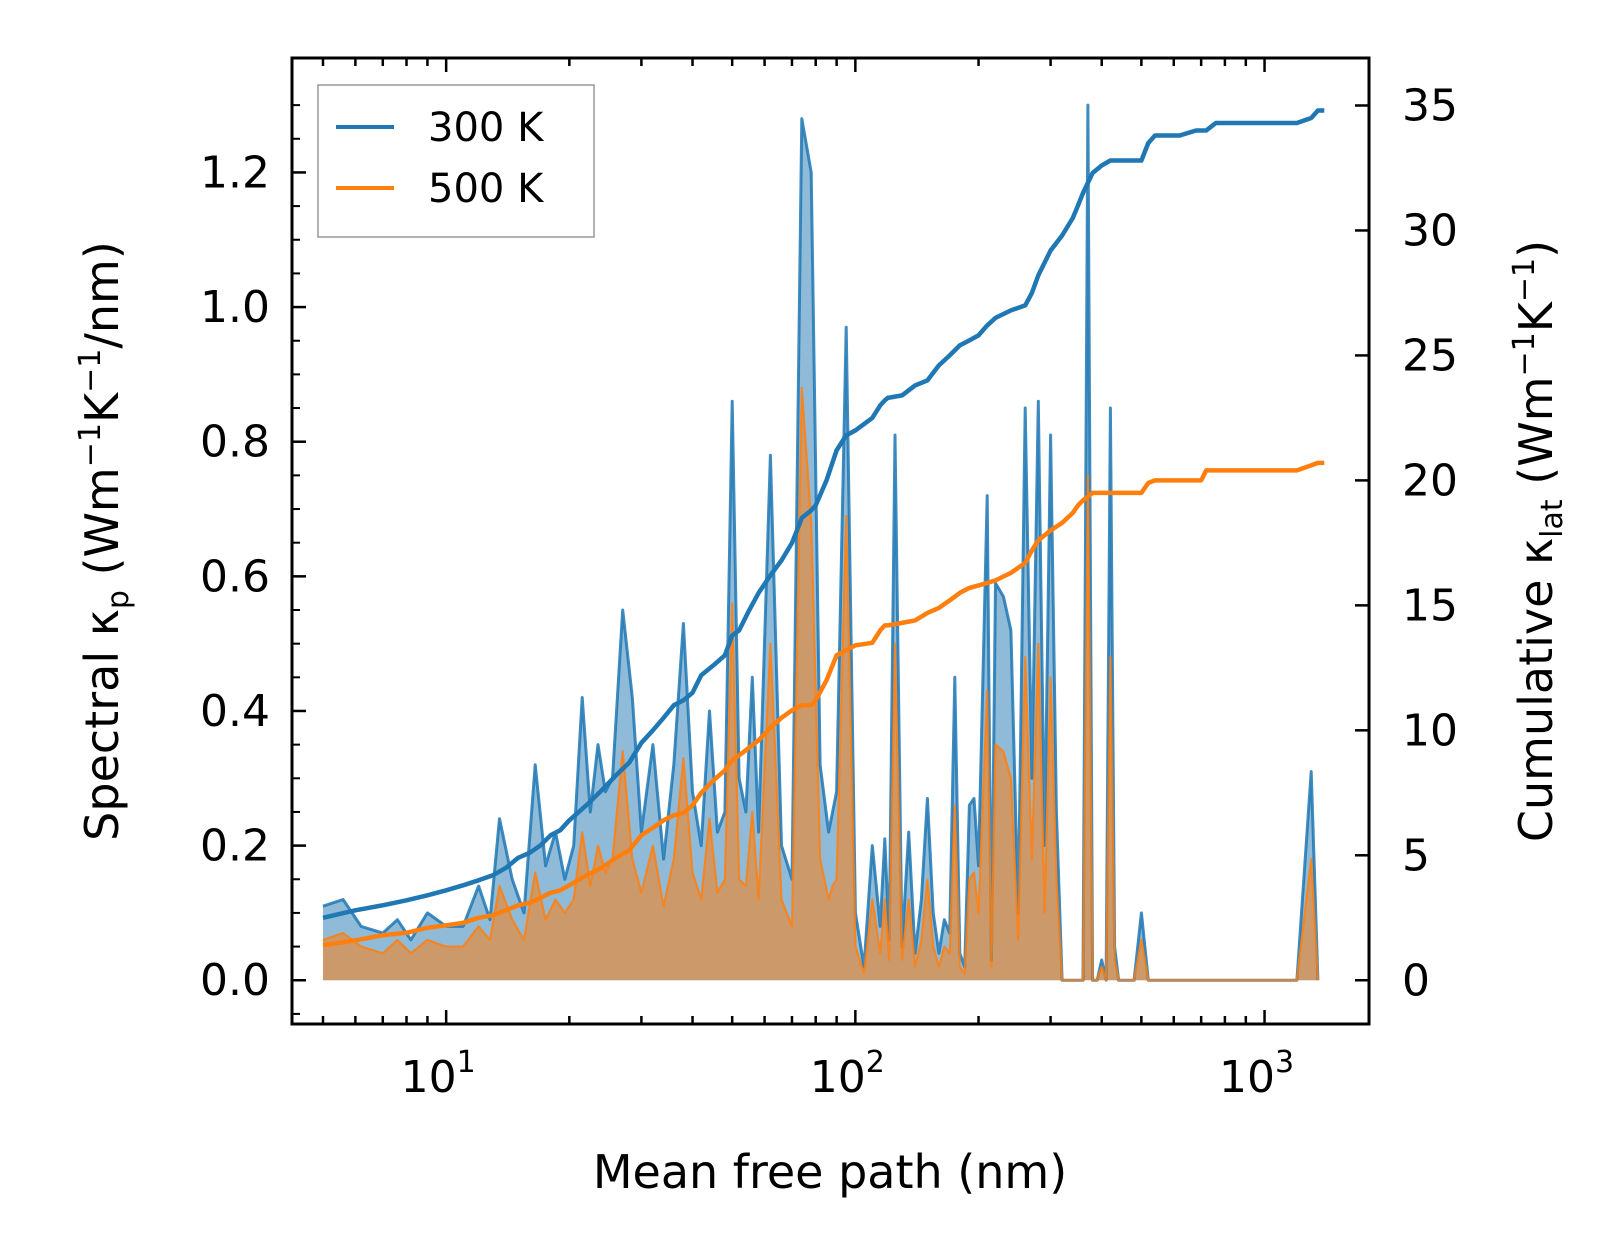 This screenshot has width=1623, height=1254. What do you see at coordinates (235, 576) in the screenshot?
I see `left-y-tick-label: 0.6` at bounding box center [235, 576].